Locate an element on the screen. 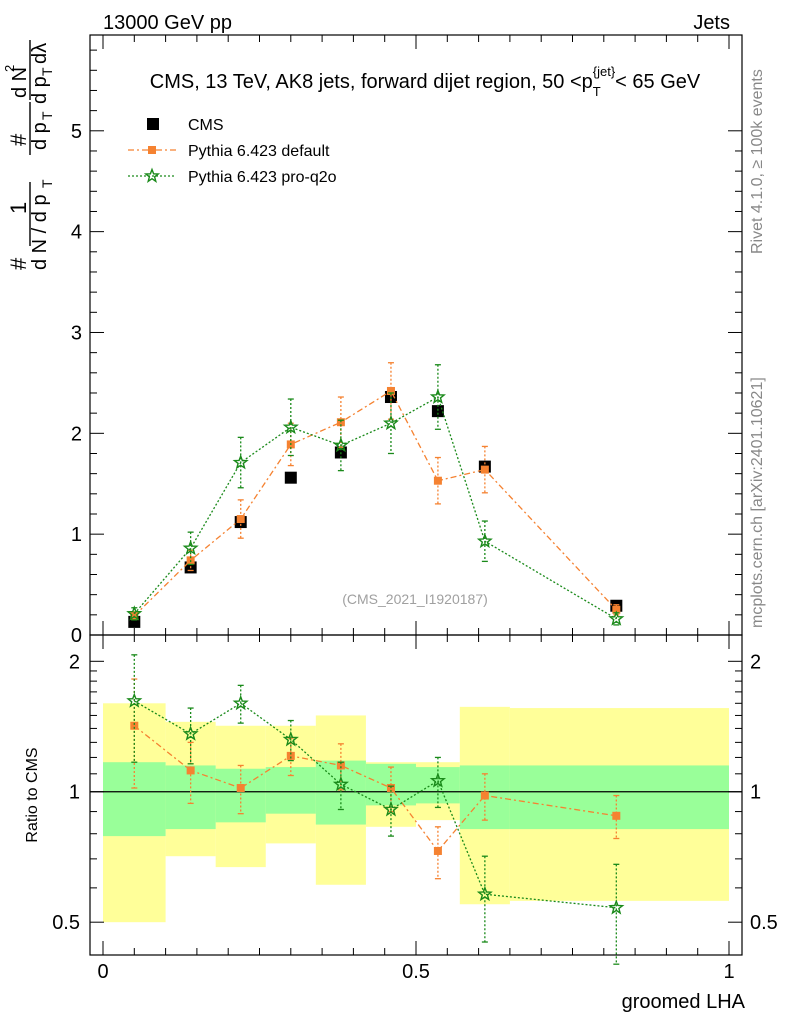 The image size is (786, 1024). header-left: 13000 GeV pp is located at coordinates (167, 23).